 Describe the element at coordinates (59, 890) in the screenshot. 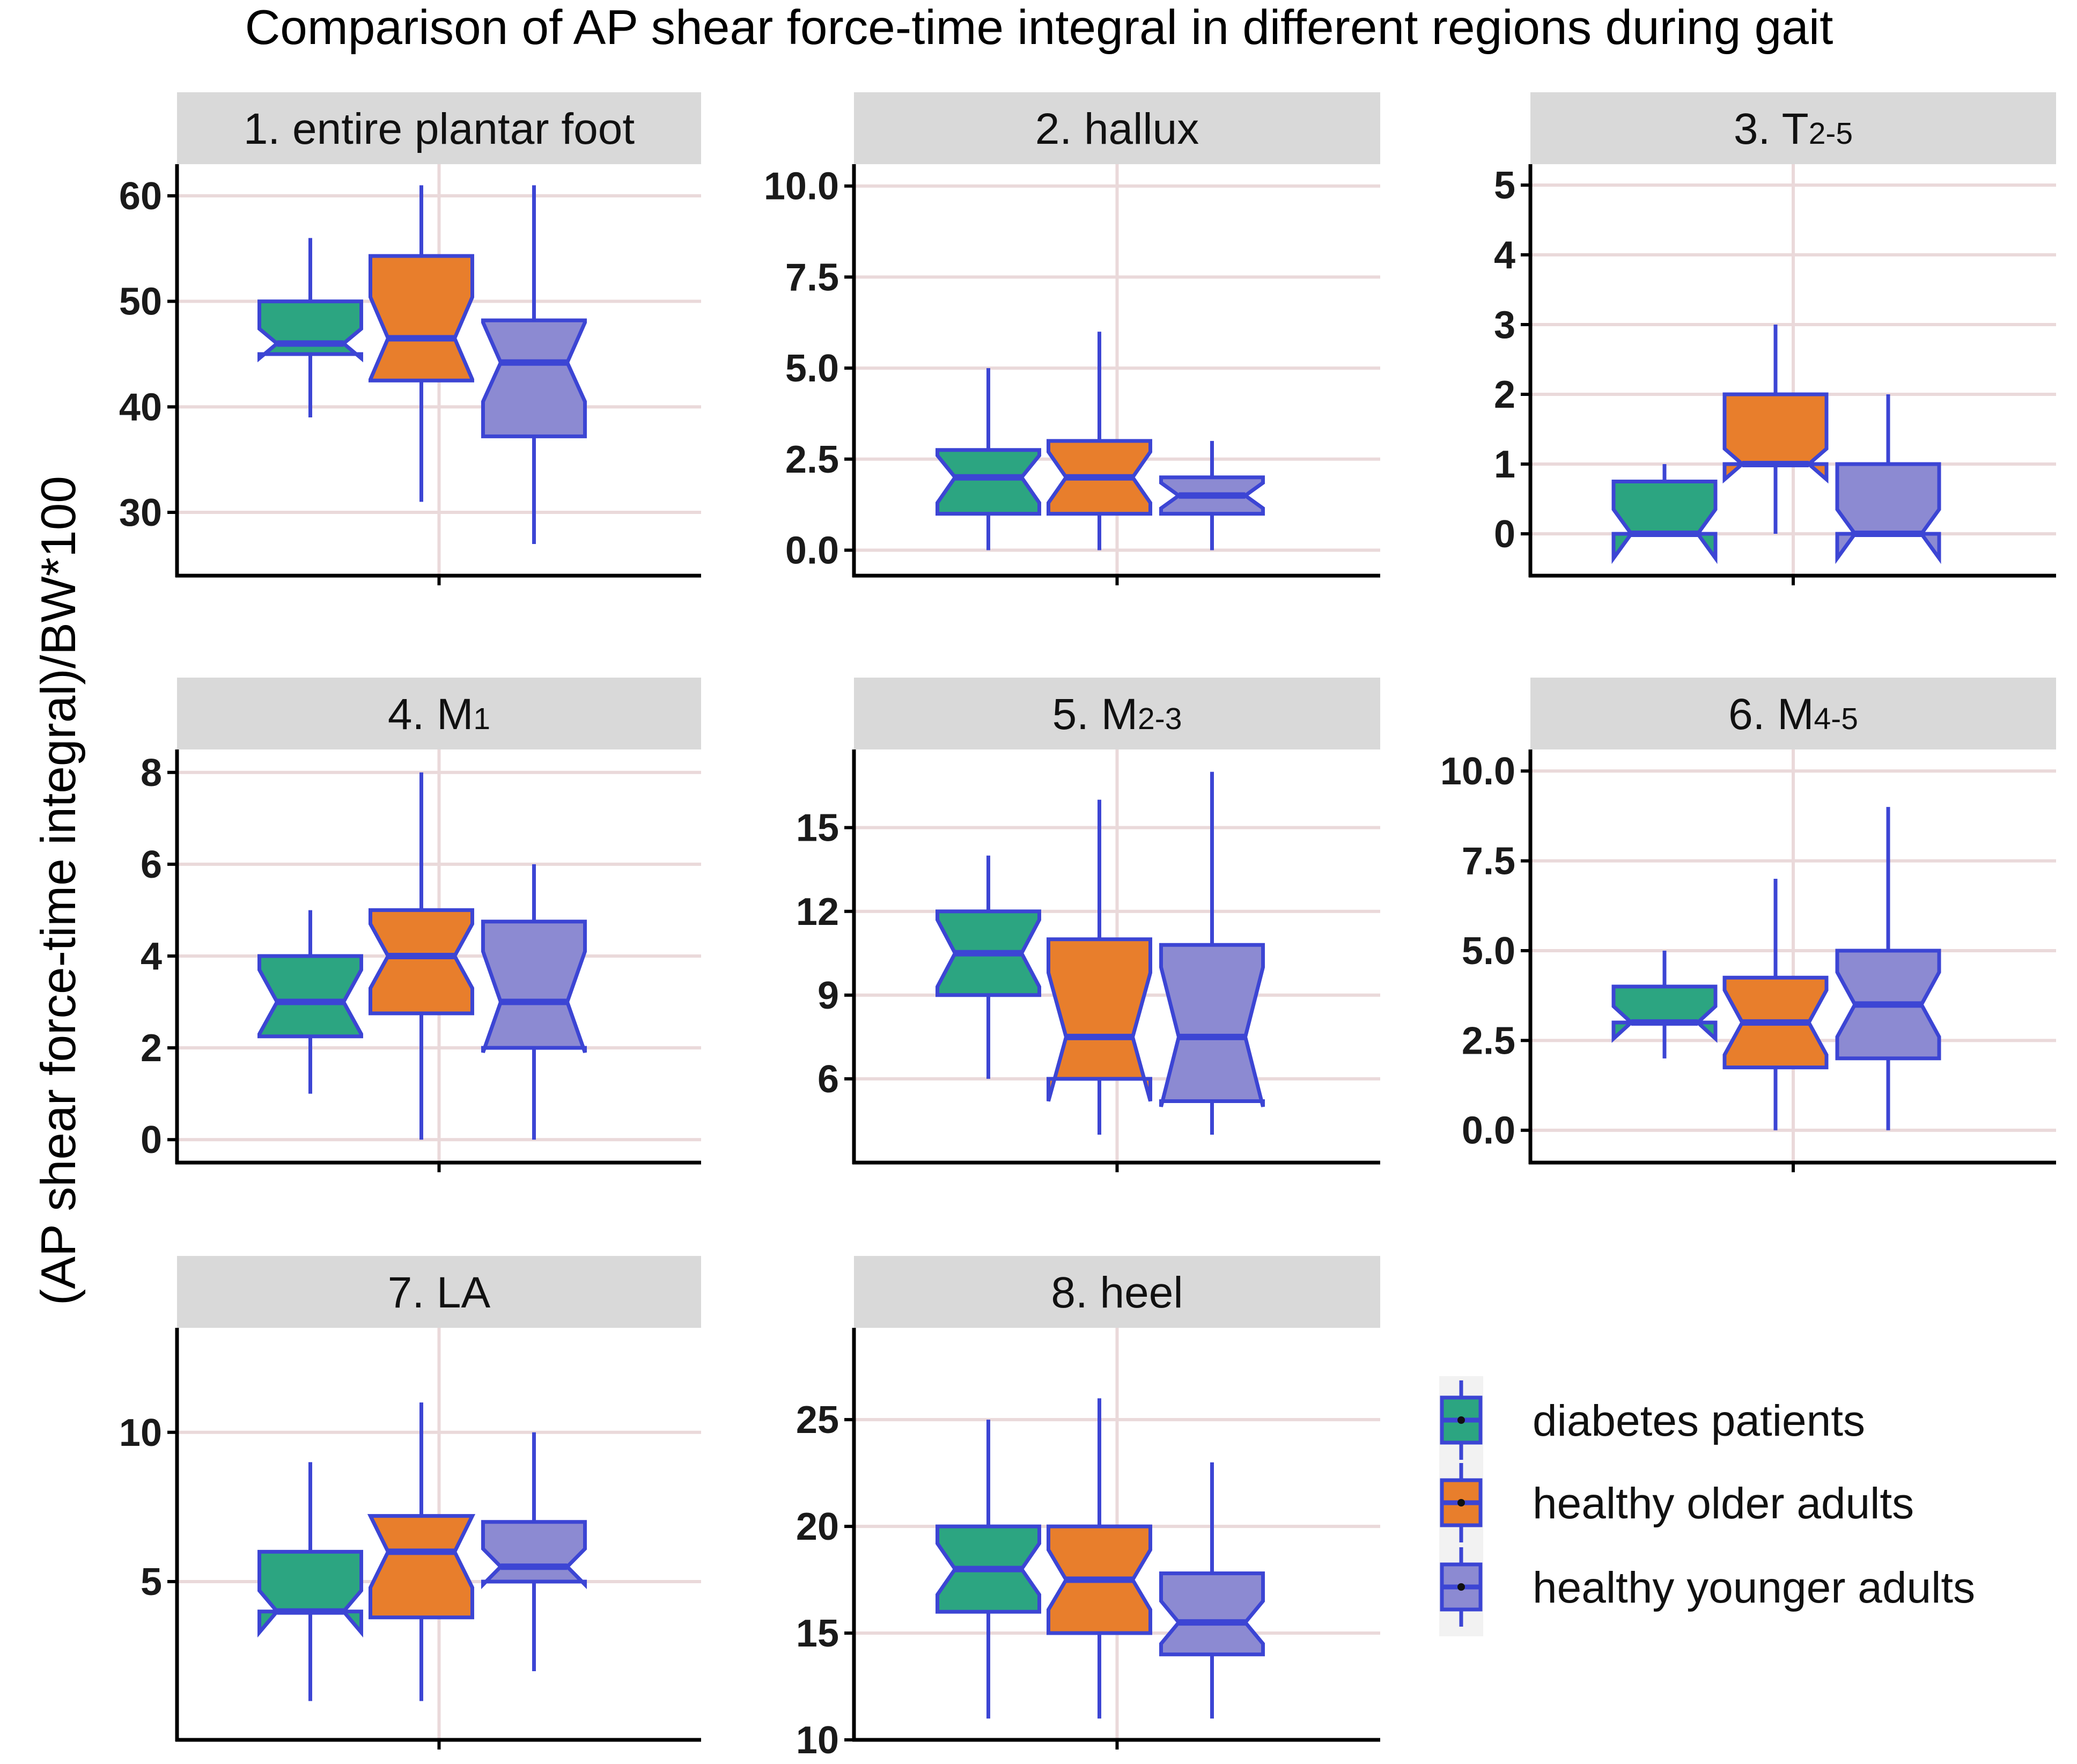

I see `y-axis-title: (AP shear force-time integral)/BW*100` at that location.